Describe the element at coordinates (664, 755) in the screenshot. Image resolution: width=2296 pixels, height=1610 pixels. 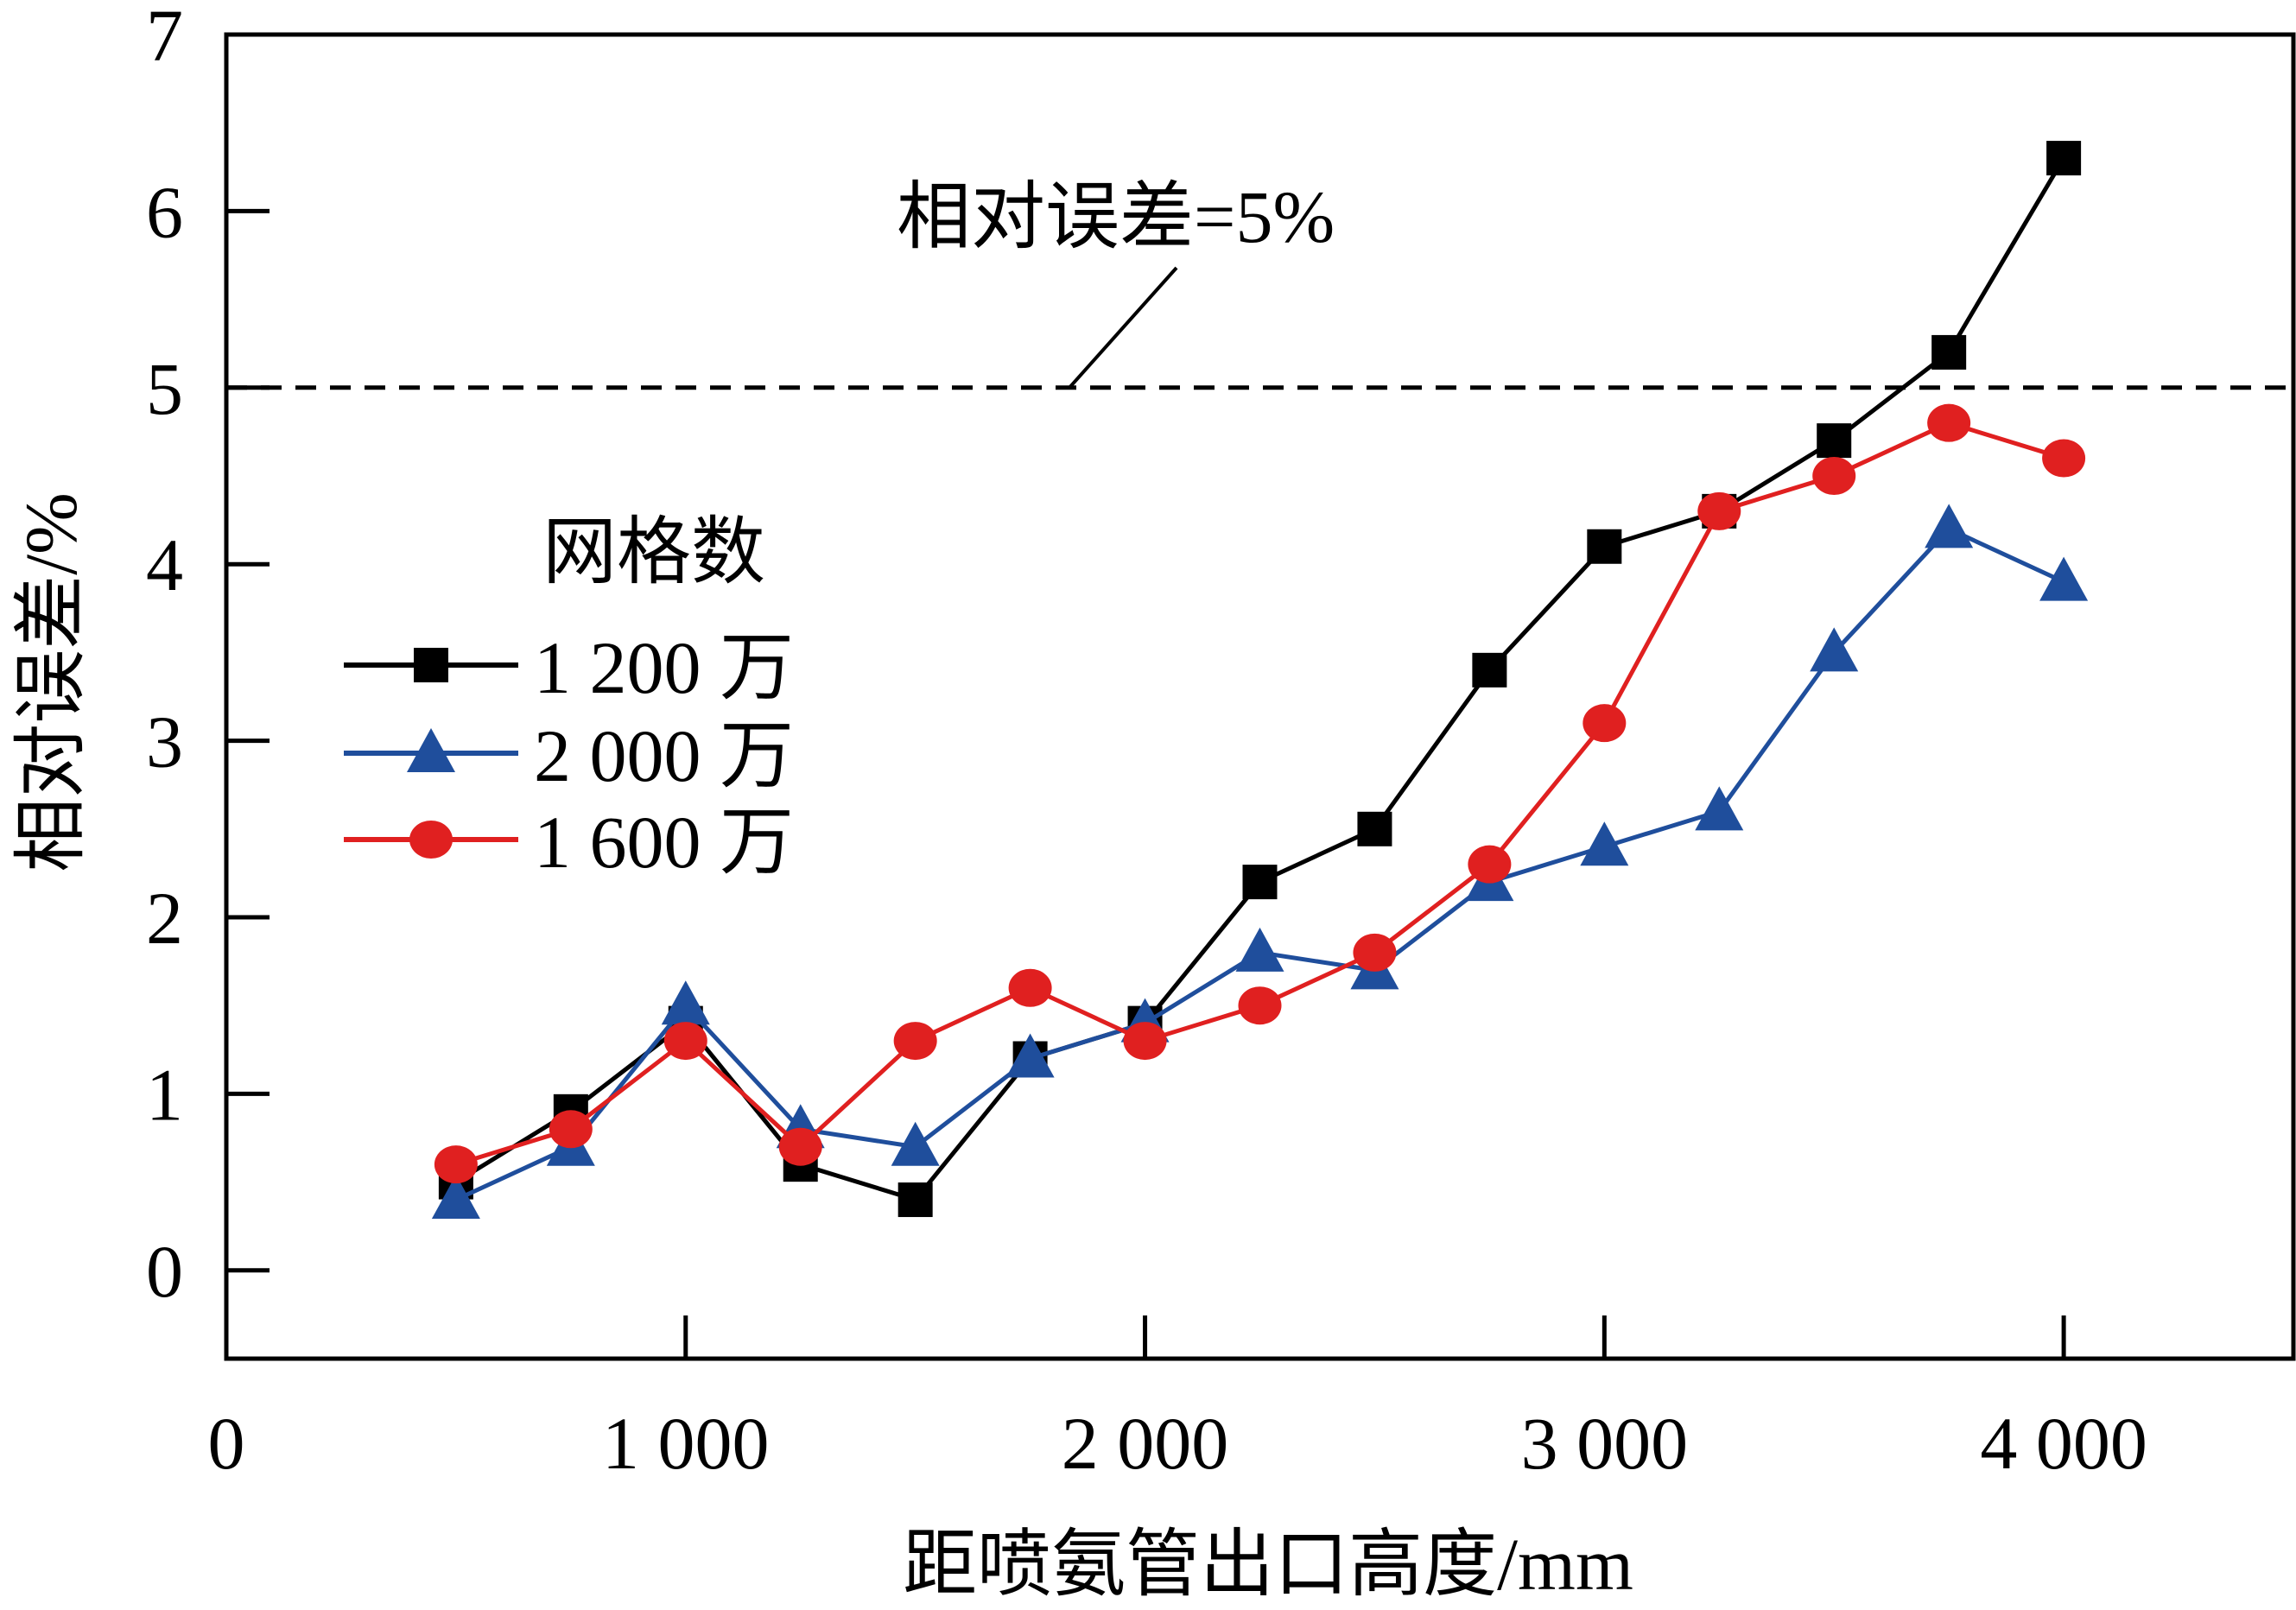
I see `legend-label: 2 000 万` at that location.